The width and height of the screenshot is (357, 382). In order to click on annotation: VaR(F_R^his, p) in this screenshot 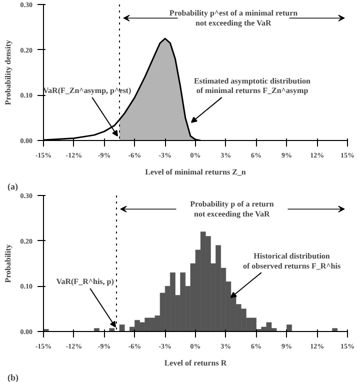, I will do `click(85, 281)`.